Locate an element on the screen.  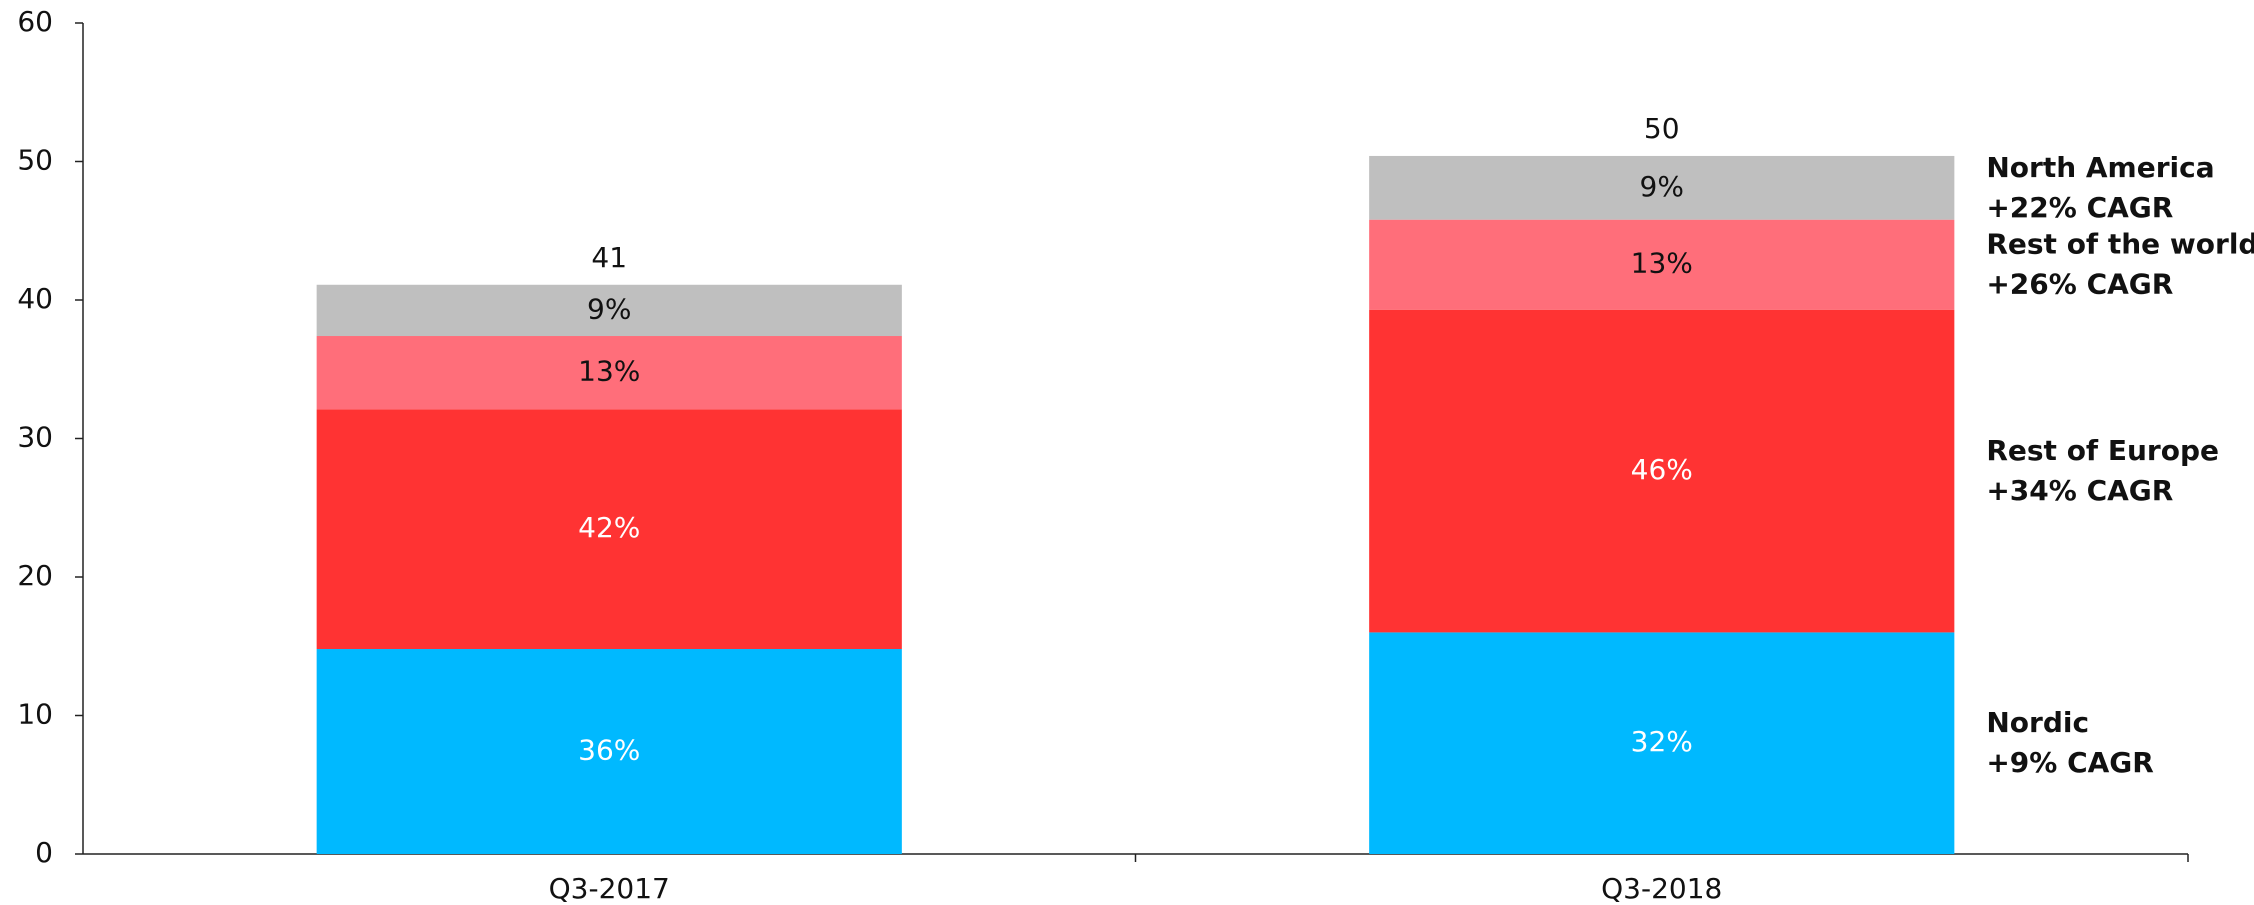
legend-cagr: +34% CAGR is located at coordinates (2079, 490).